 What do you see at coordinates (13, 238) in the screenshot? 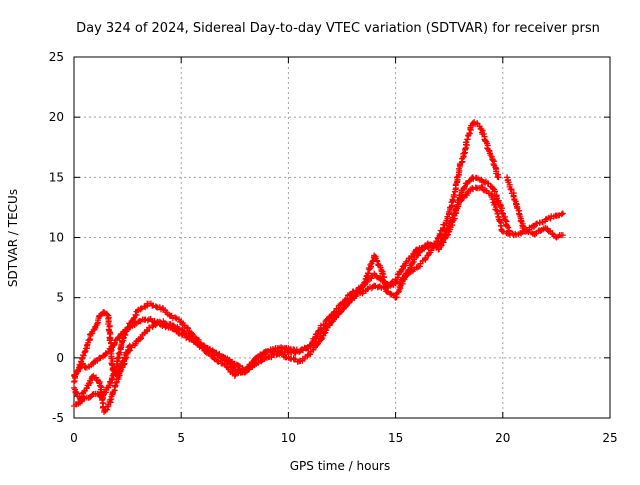
I see `y-axis-label: SDTVAR / TECUs` at bounding box center [13, 238].